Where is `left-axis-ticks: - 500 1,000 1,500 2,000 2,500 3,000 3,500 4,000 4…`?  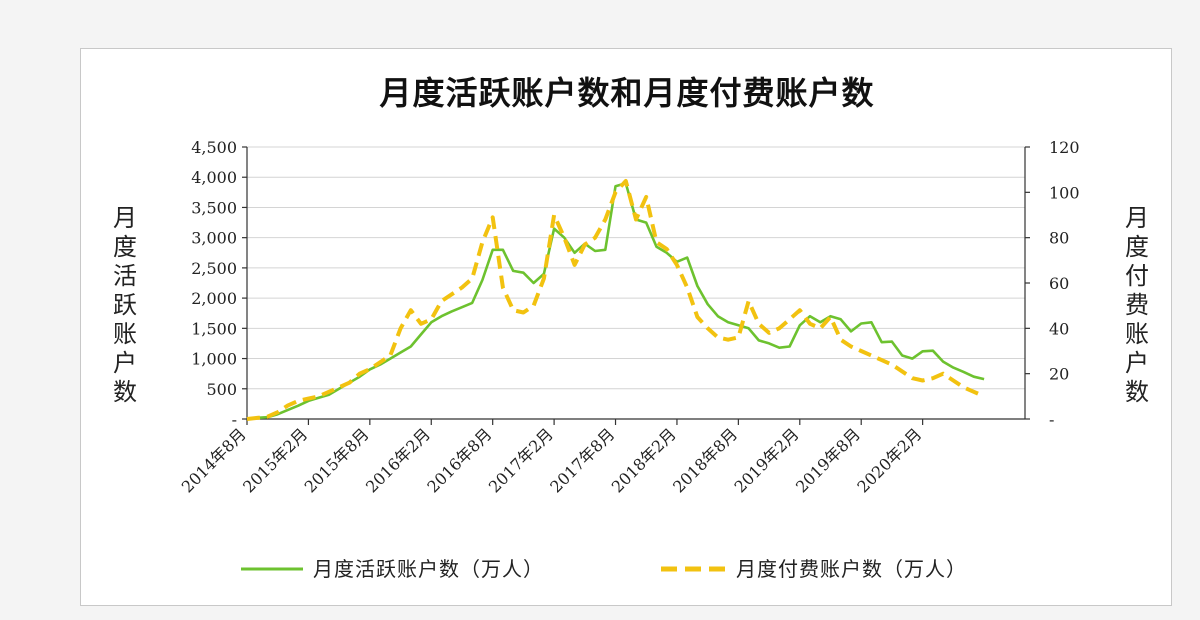 left-axis-ticks: - 500 1,000 1,500 2,000 2,500 3,000 3,500 4,000 4… is located at coordinates (219, 283).